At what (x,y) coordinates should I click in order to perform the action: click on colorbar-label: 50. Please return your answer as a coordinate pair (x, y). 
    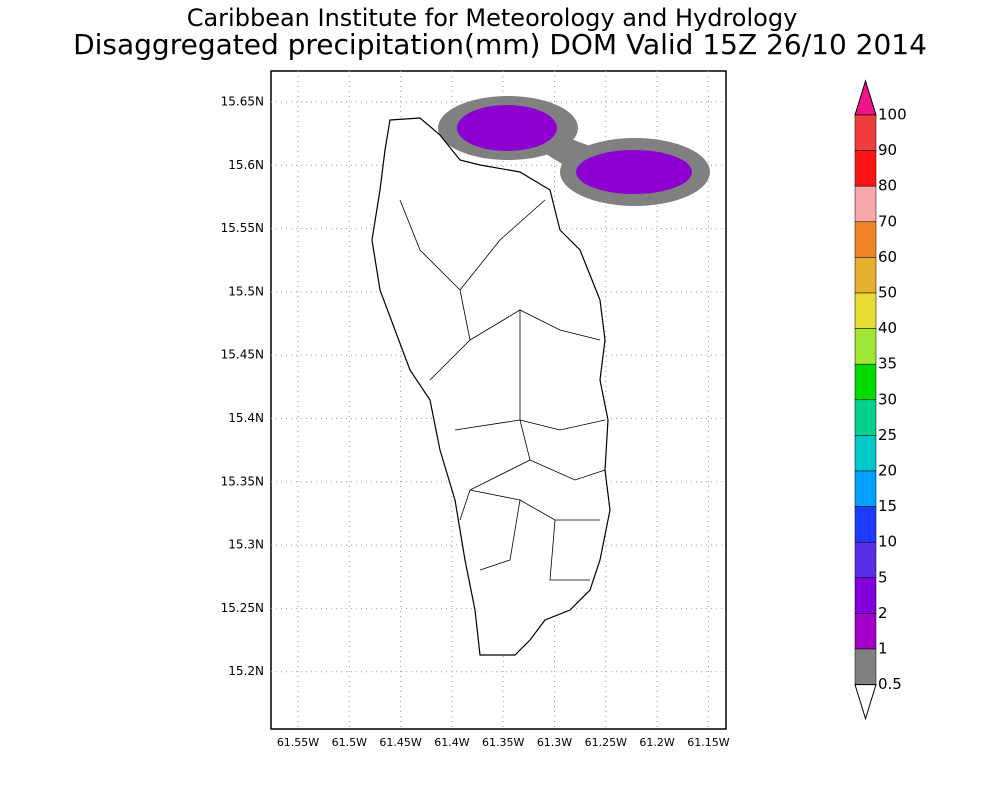
    Looking at the image, I should click on (887, 293).